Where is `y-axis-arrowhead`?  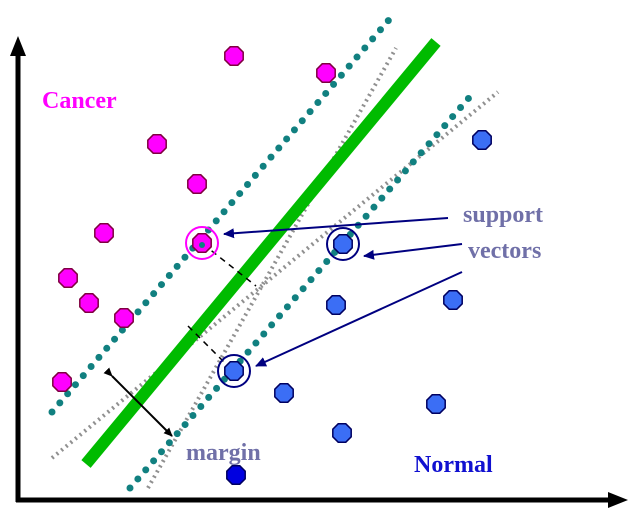 y-axis-arrowhead is located at coordinates (18, 46).